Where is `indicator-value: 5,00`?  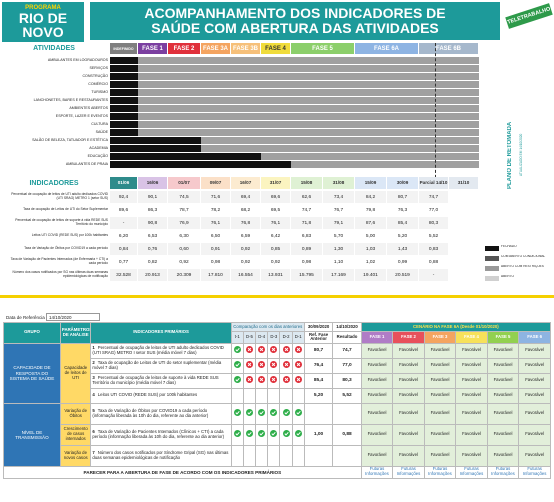
indicator-value: 5,00 is located at coordinates (370, 236).